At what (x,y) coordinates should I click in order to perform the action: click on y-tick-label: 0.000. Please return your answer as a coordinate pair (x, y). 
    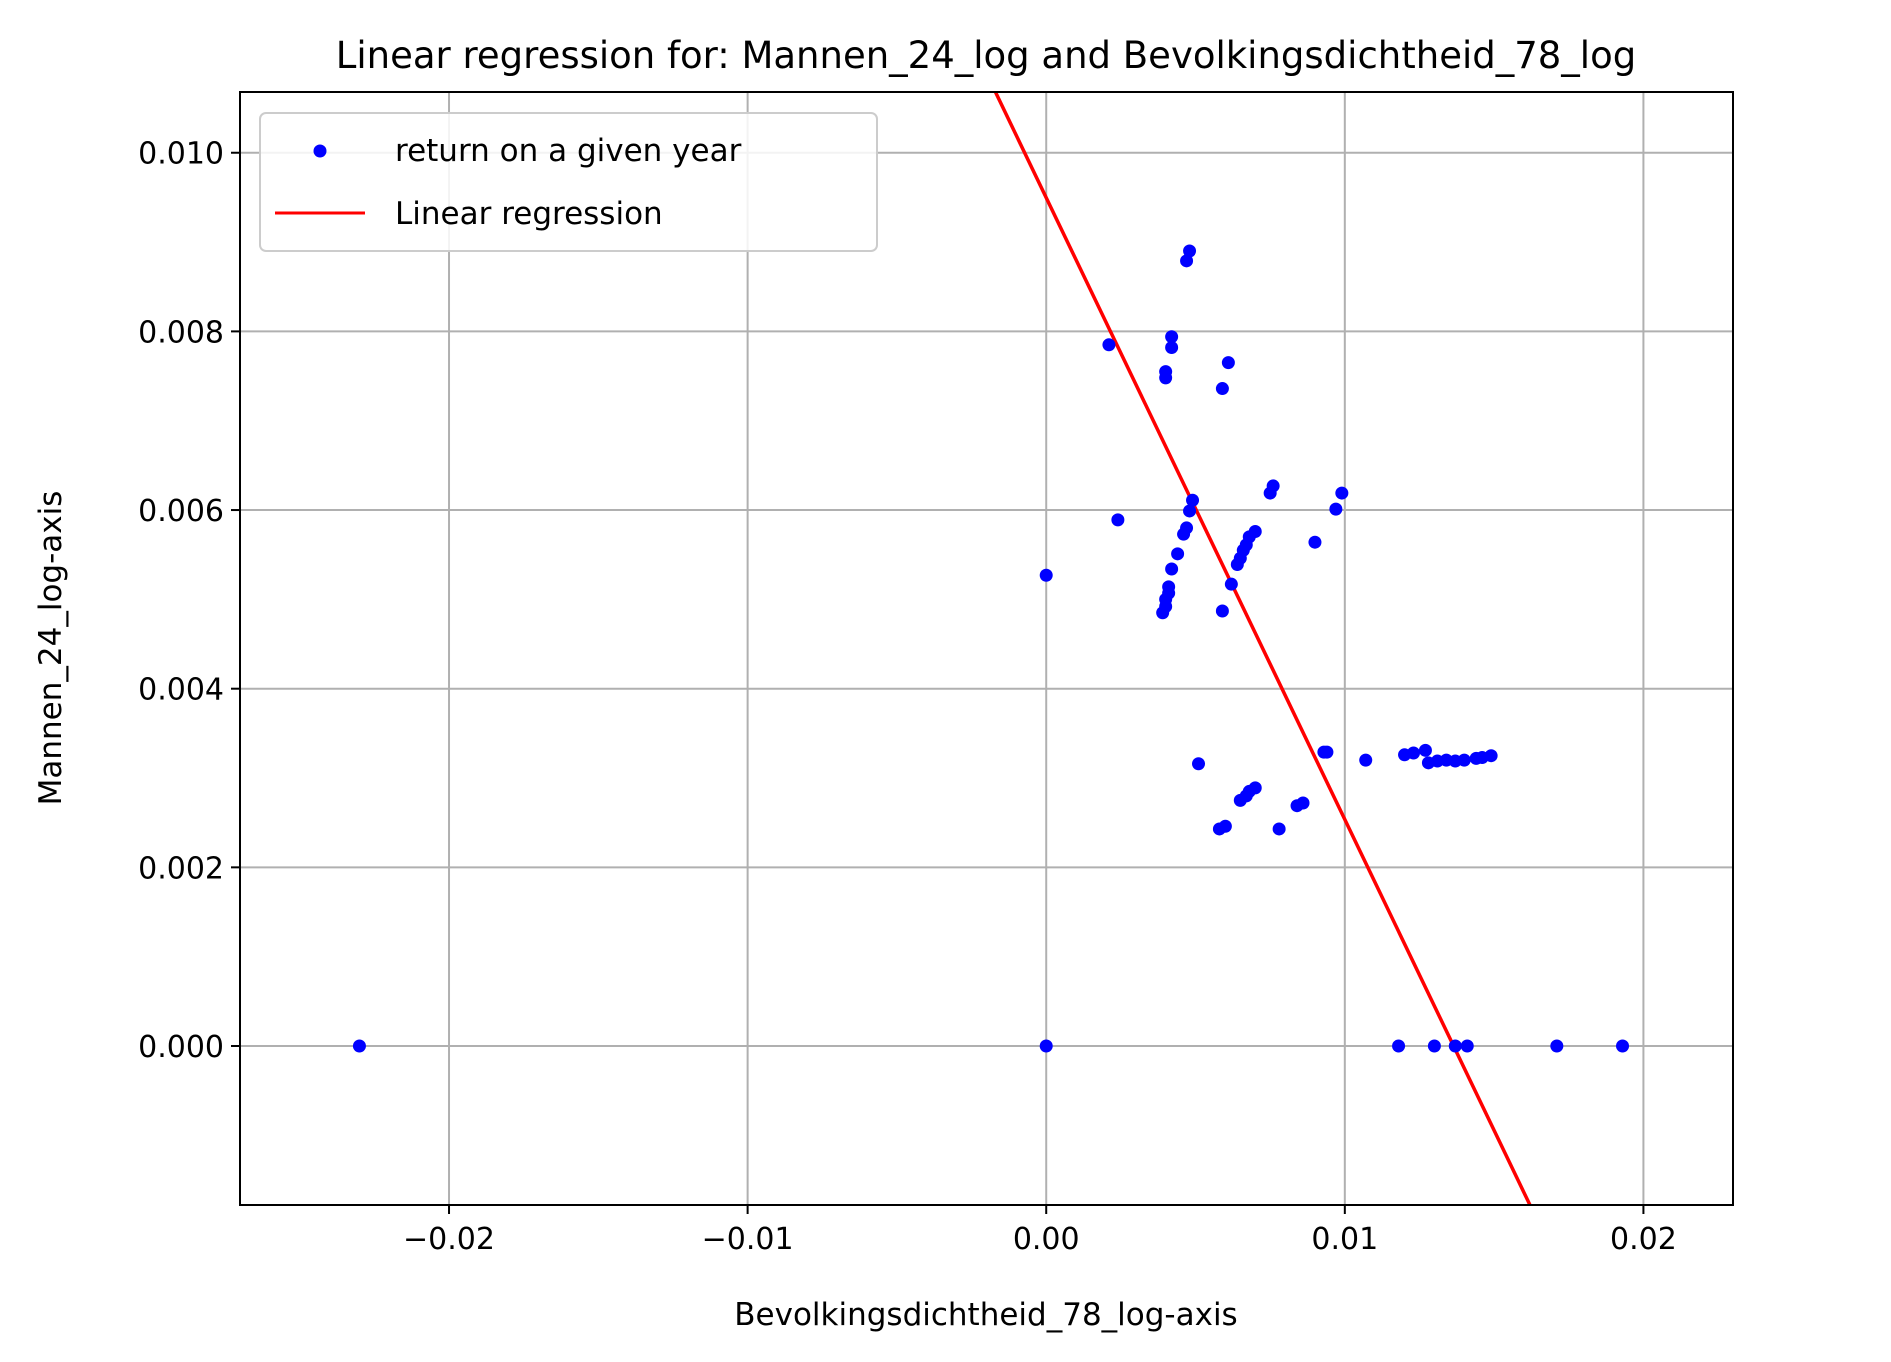
    Looking at the image, I should click on (181, 1047).